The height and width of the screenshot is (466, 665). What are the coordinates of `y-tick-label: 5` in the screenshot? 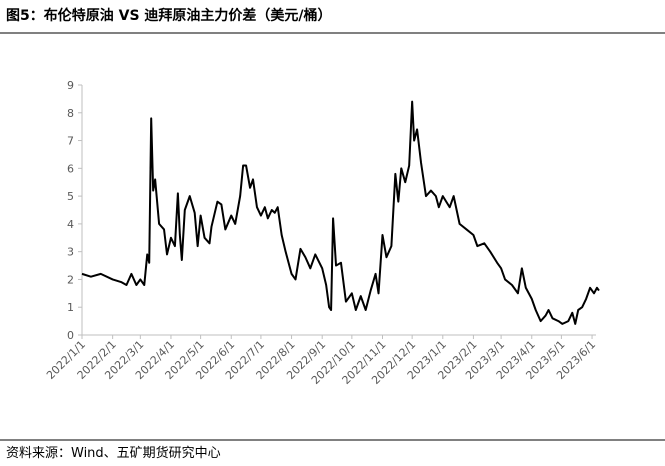 It's located at (70, 196).